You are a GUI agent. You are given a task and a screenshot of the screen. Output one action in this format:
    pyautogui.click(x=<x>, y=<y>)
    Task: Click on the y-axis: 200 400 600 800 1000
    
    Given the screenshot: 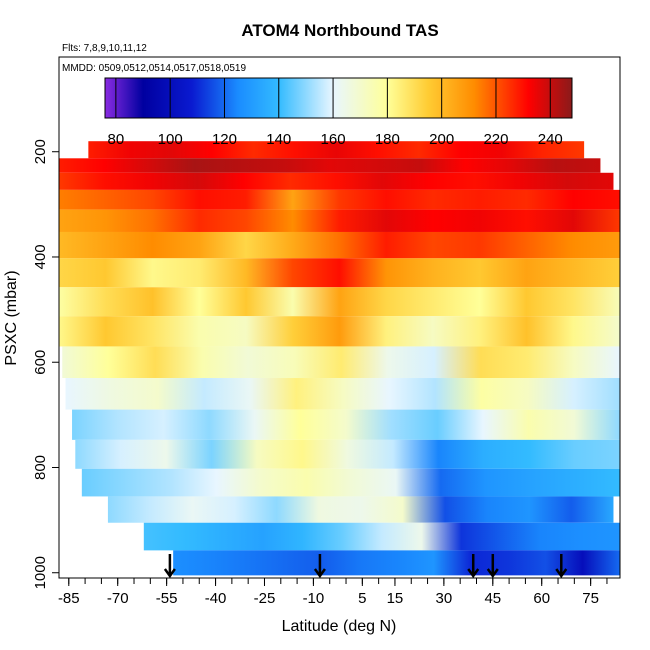 What is the action you would take?
    pyautogui.click(x=45, y=364)
    